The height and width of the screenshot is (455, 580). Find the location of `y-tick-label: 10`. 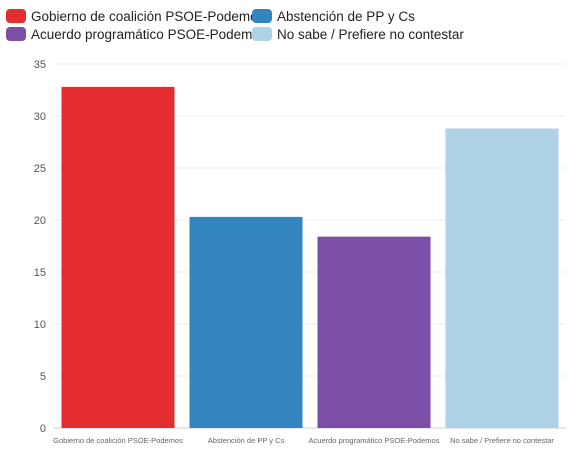

y-tick-label: 10 is located at coordinates (40, 325).